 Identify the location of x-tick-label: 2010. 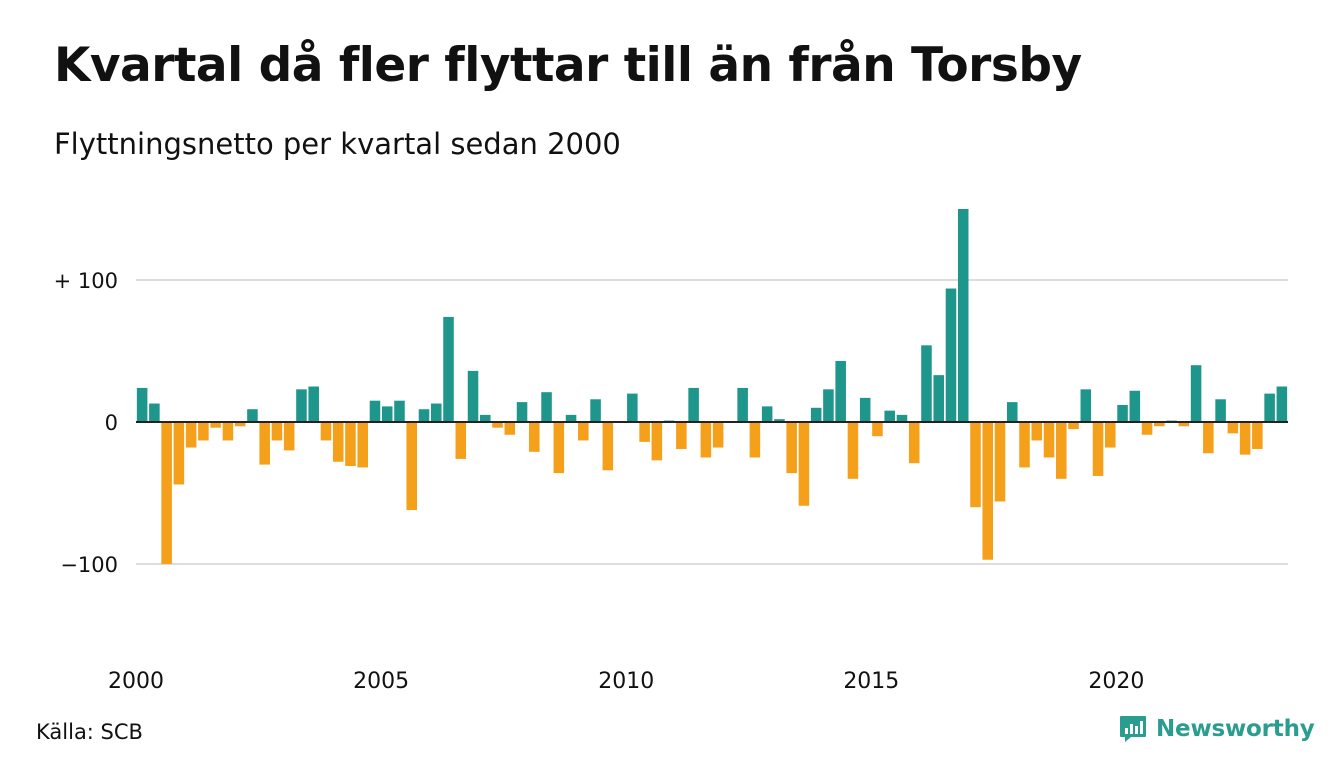
(626, 681).